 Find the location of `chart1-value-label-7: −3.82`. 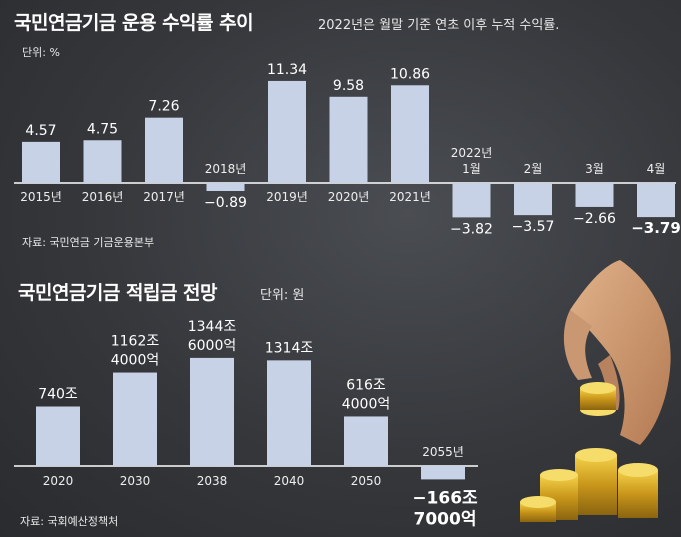

chart1-value-label-7: −3.82 is located at coordinates (471, 229).